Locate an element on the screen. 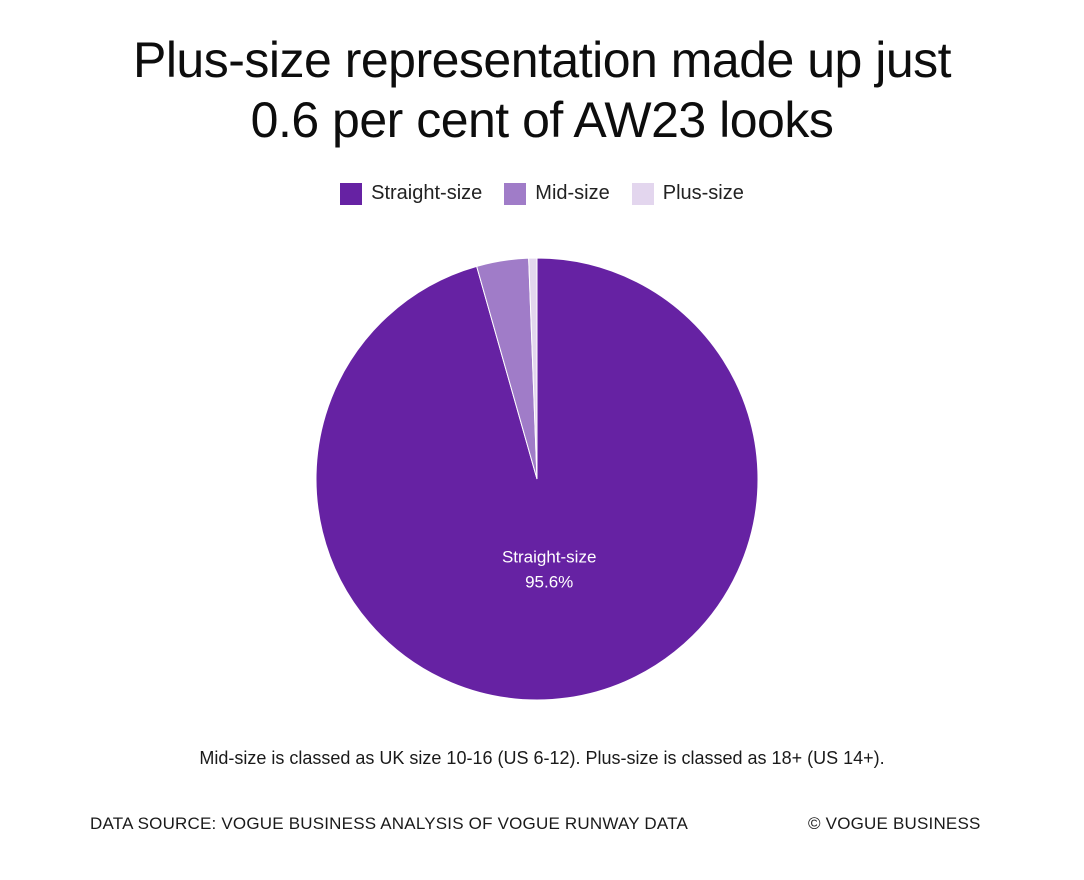  legend-label-plus-size: Plus-size is located at coordinates (703, 193).